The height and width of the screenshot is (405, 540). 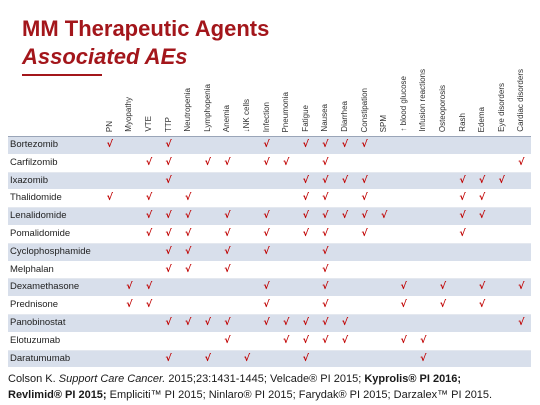 I want to click on column-header-rash: Rash, so click(x=462, y=122).